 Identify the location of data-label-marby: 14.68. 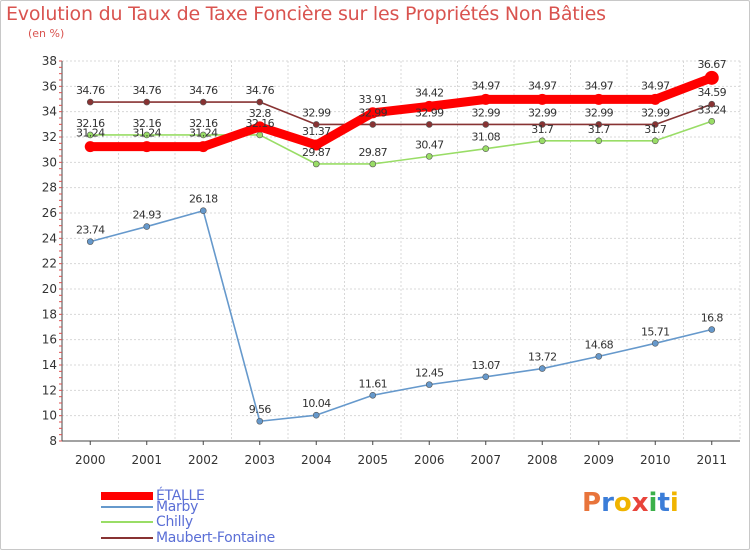
(599, 344).